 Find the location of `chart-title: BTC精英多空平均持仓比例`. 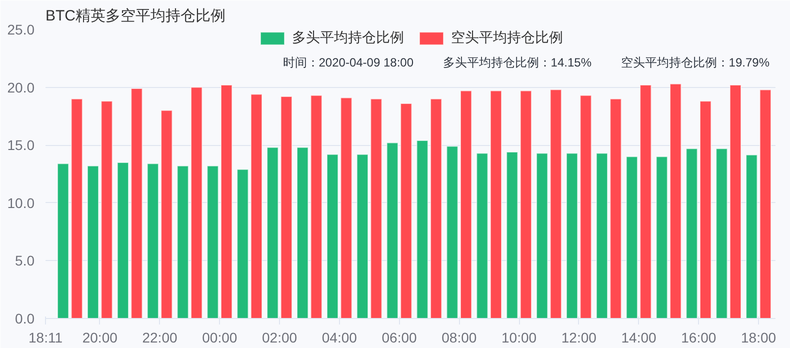

chart-title: BTC精英多空平均持仓比例 is located at coordinates (136, 16).